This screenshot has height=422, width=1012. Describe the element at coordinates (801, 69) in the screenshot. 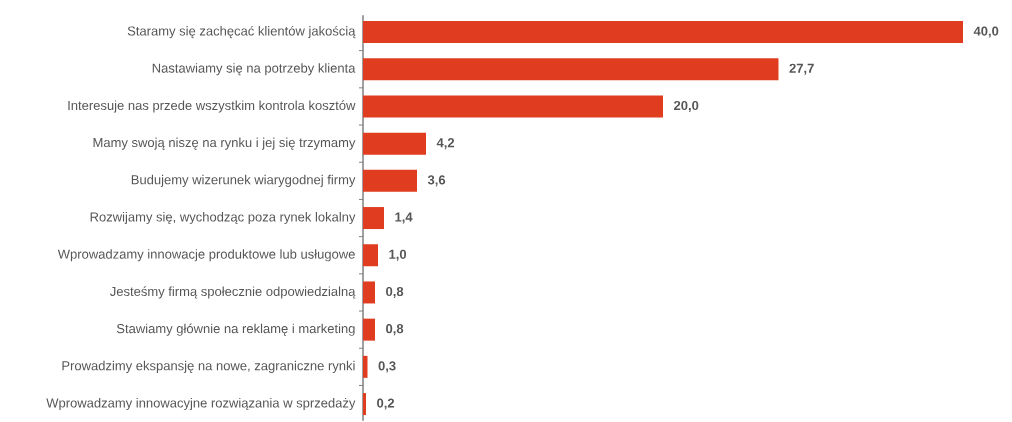

I see `data-label: 27,7` at that location.